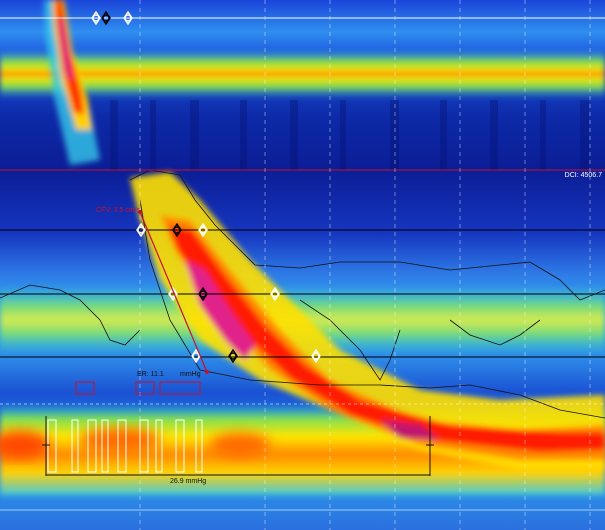 This screenshot has height=530, width=605. Describe the element at coordinates (583, 175) in the screenshot. I see `dci-readout: DCI: 4506.7` at that location.